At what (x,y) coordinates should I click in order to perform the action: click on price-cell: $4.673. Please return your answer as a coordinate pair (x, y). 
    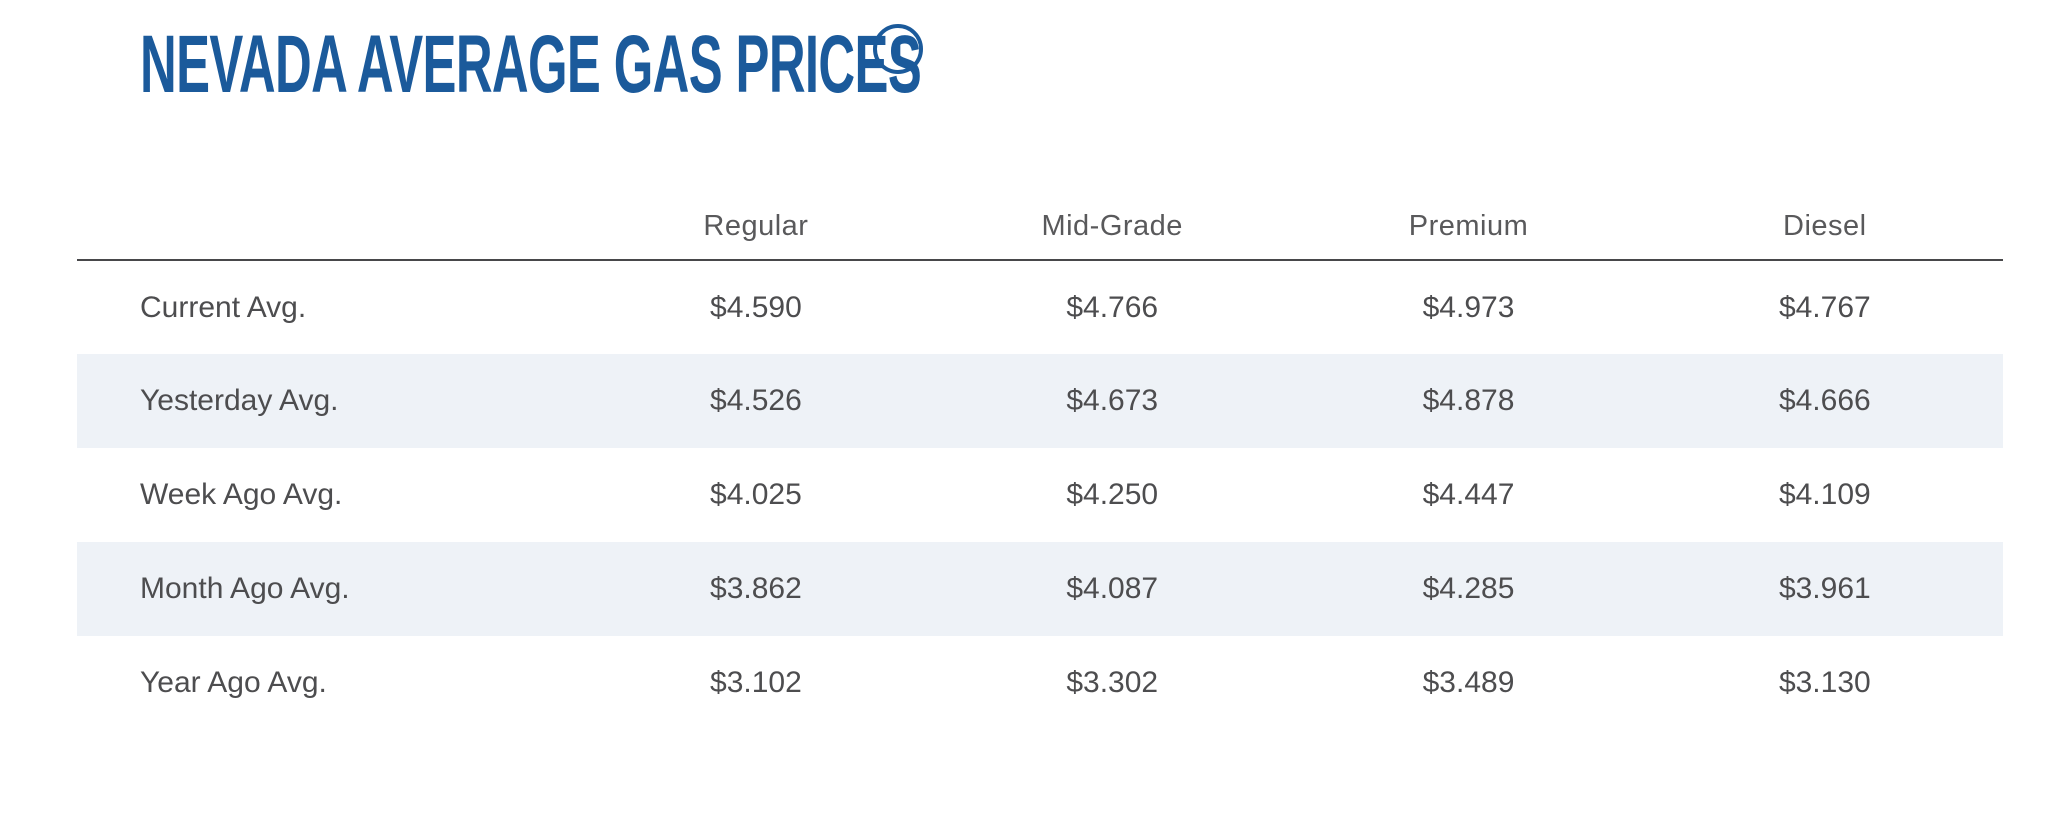
    Looking at the image, I should click on (1112, 400).